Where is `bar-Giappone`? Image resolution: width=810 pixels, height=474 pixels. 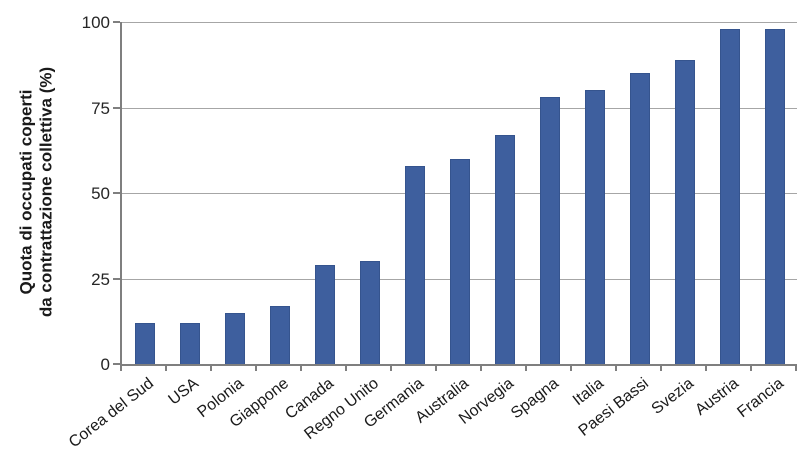
bar-Giappone is located at coordinates (279, 334).